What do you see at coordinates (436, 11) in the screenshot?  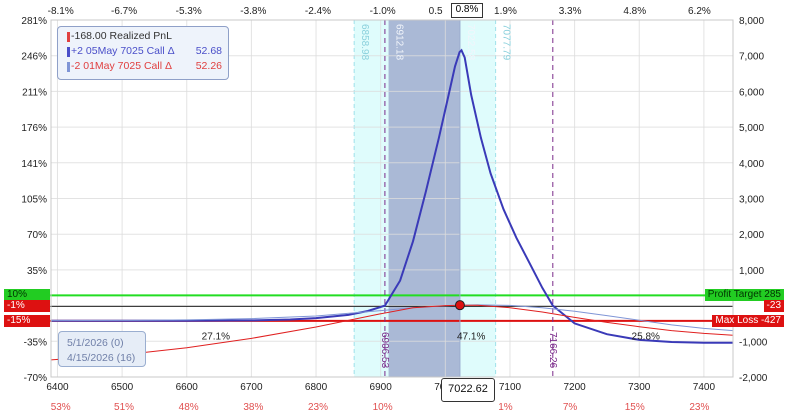 I see `x-pct-tick-label: 0.5` at bounding box center [436, 11].